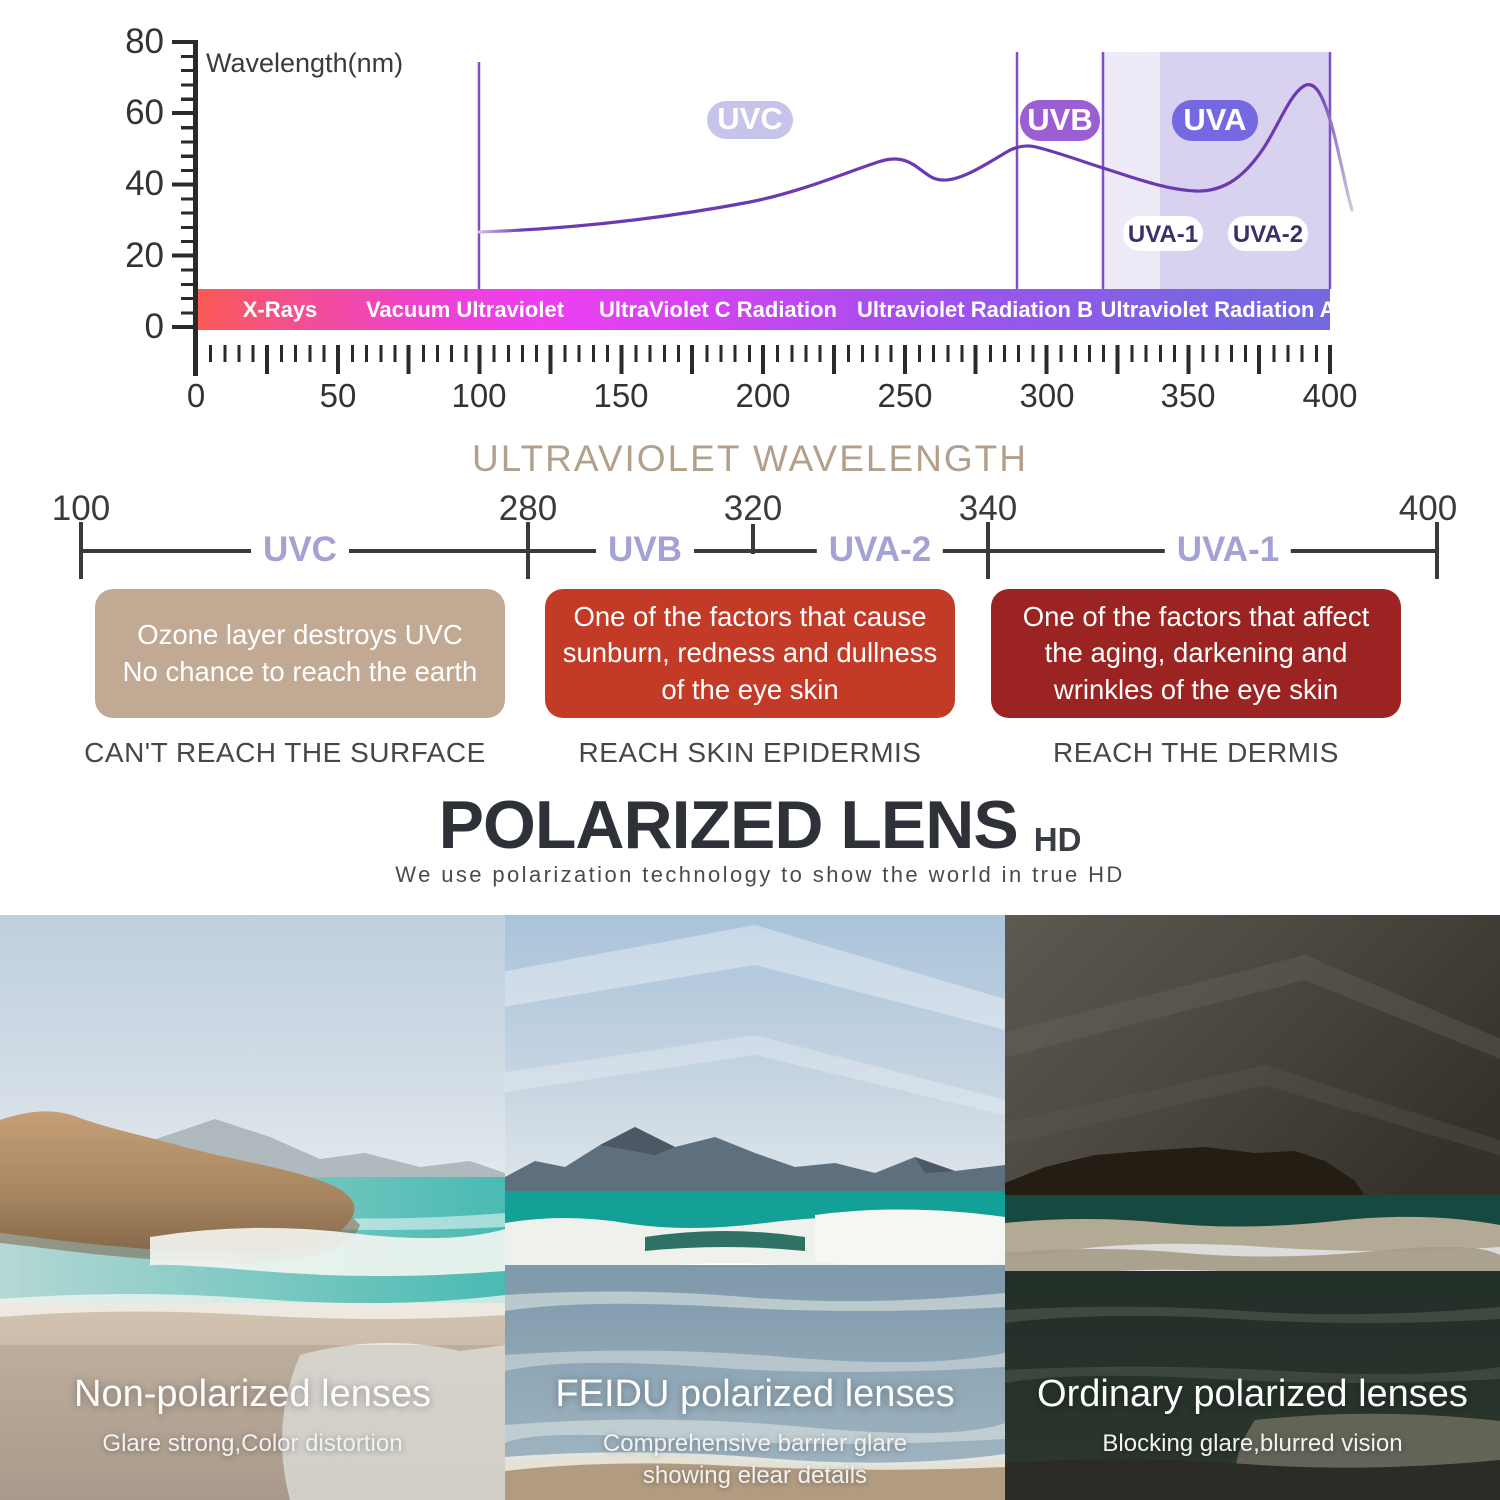 The width and height of the screenshot is (1500, 1500). Describe the element at coordinates (1217, 309) in the screenshot. I see `band-label-uva: Ultraviolet Radiation A` at that location.